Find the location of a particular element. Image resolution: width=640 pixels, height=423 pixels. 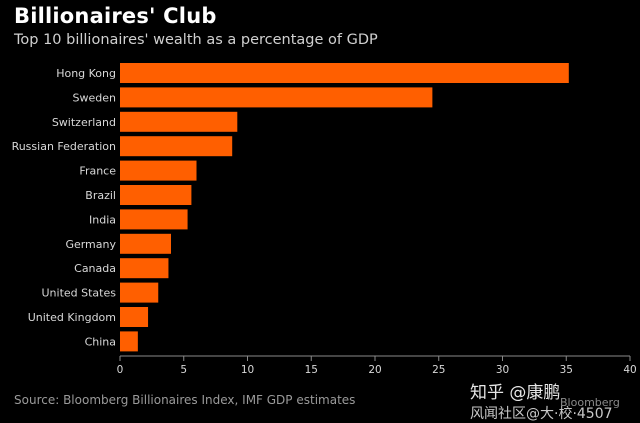

bar-canada is located at coordinates (144, 268).